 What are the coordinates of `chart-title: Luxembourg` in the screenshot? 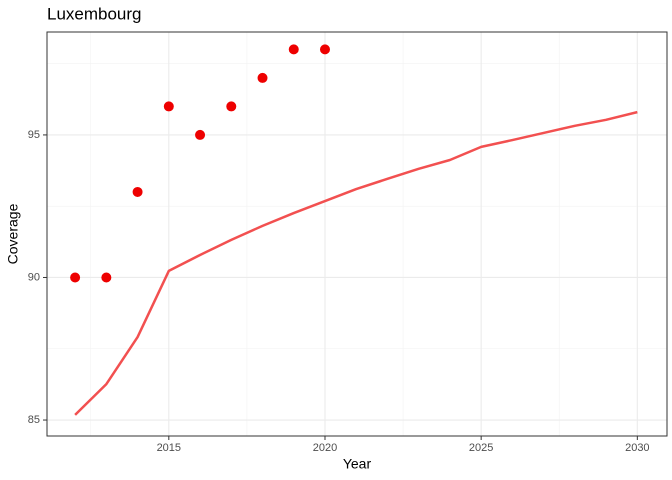 It's located at (94, 13).